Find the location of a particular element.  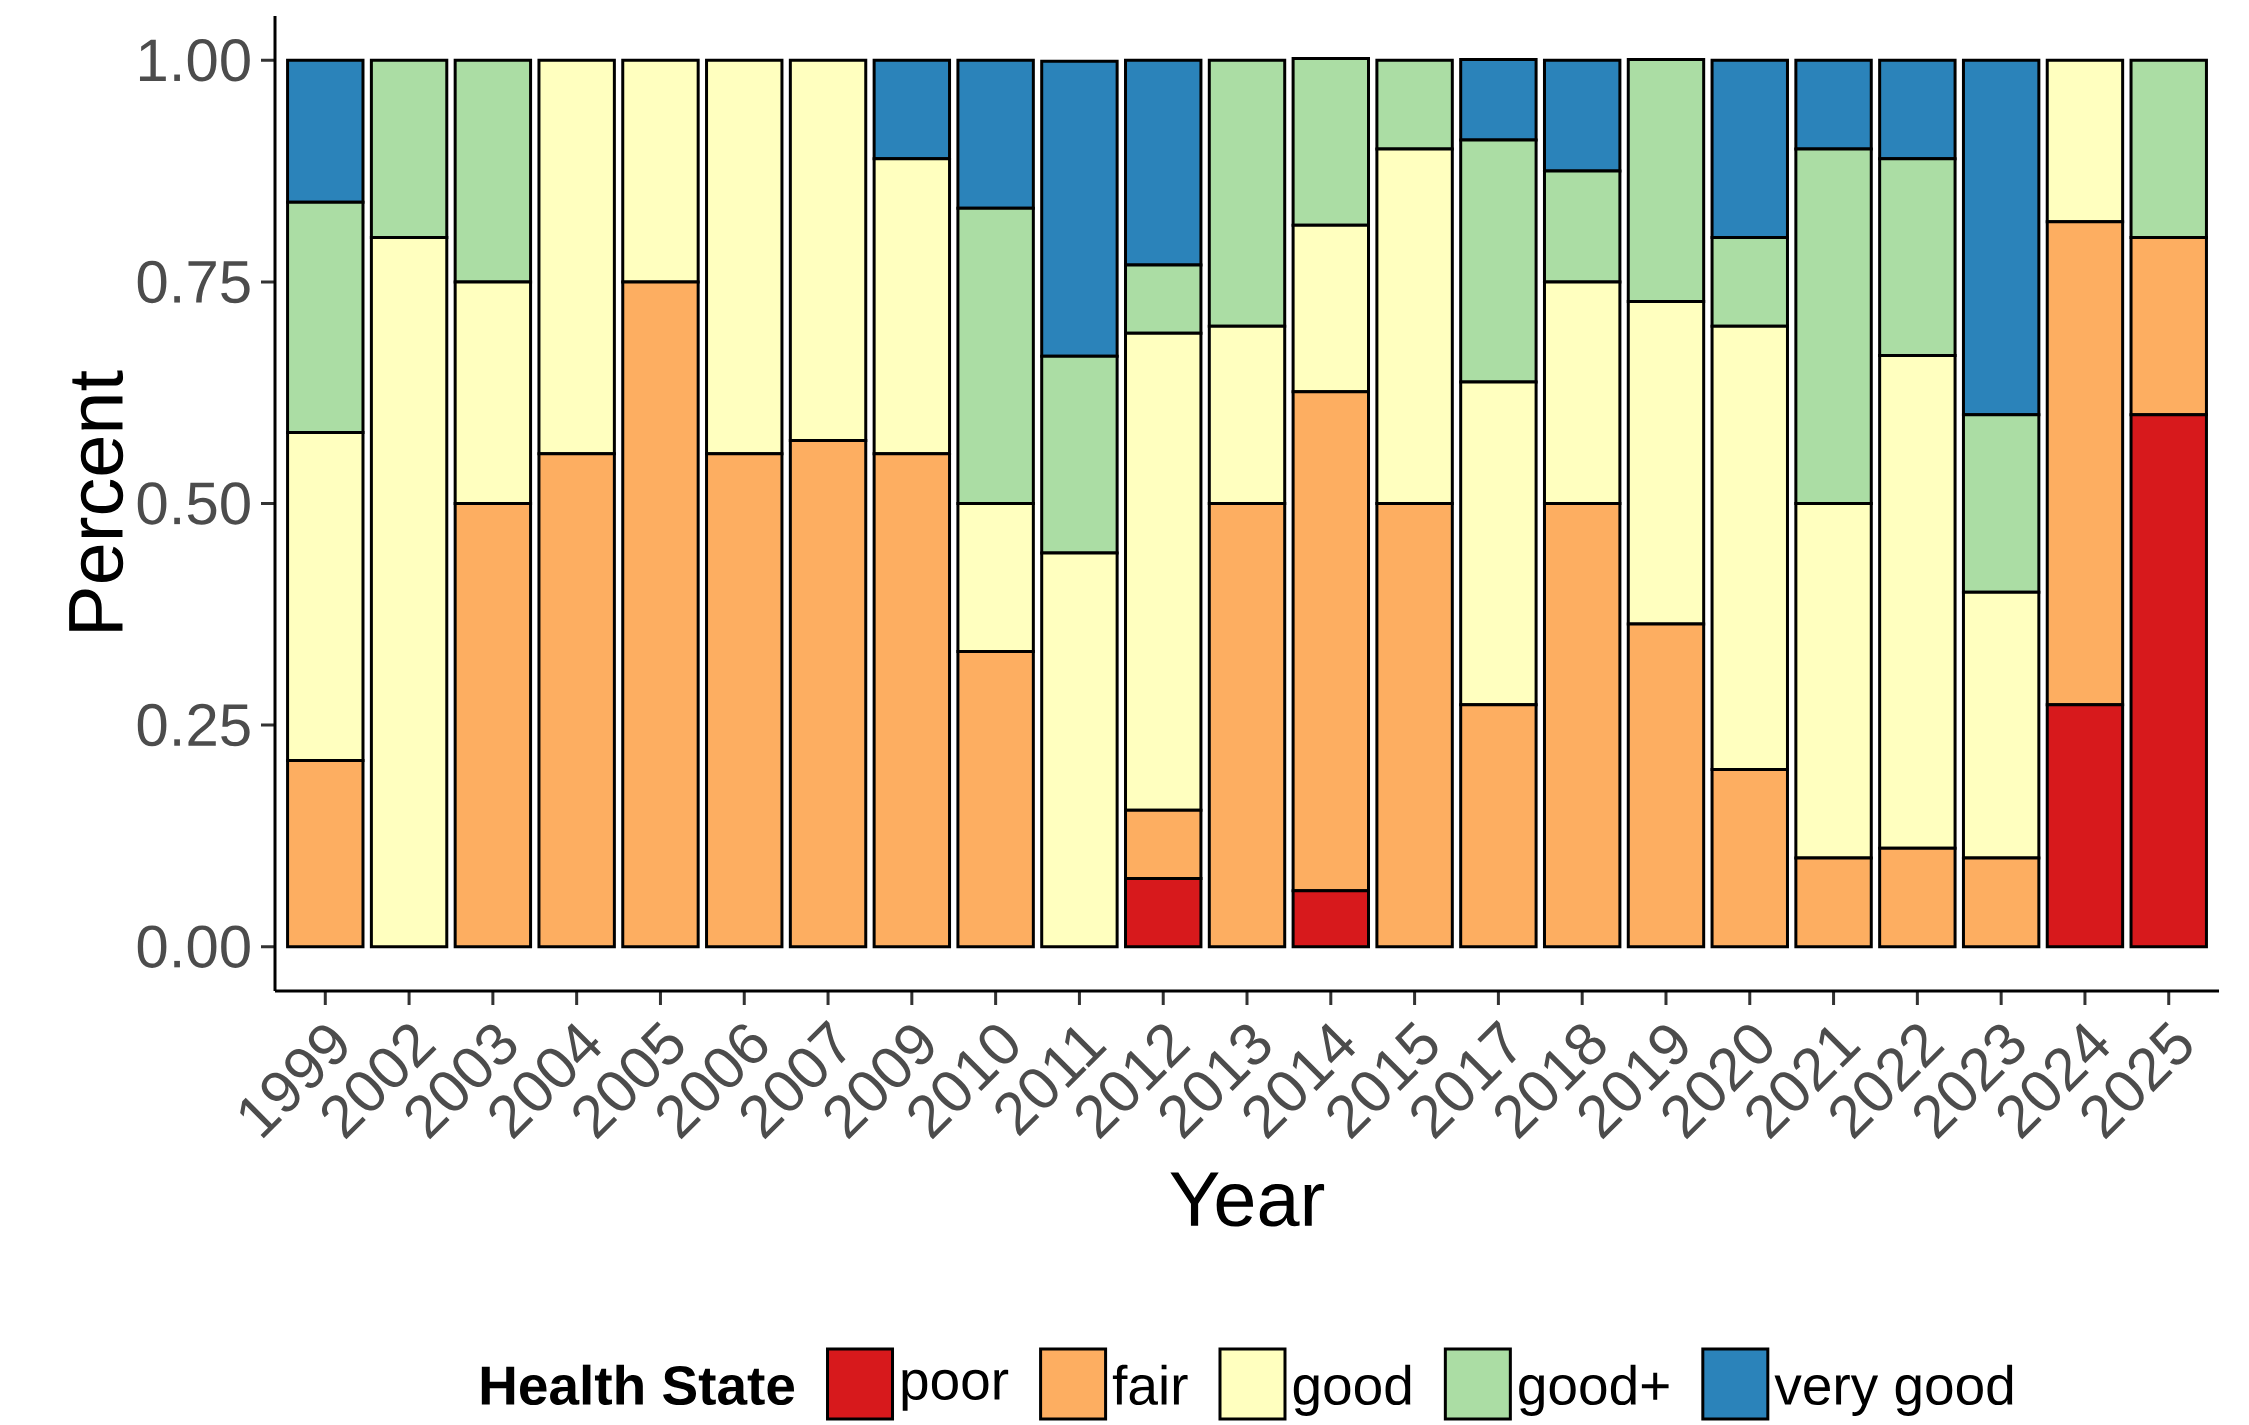

legend-label: fair is located at coordinates (1150, 1384).